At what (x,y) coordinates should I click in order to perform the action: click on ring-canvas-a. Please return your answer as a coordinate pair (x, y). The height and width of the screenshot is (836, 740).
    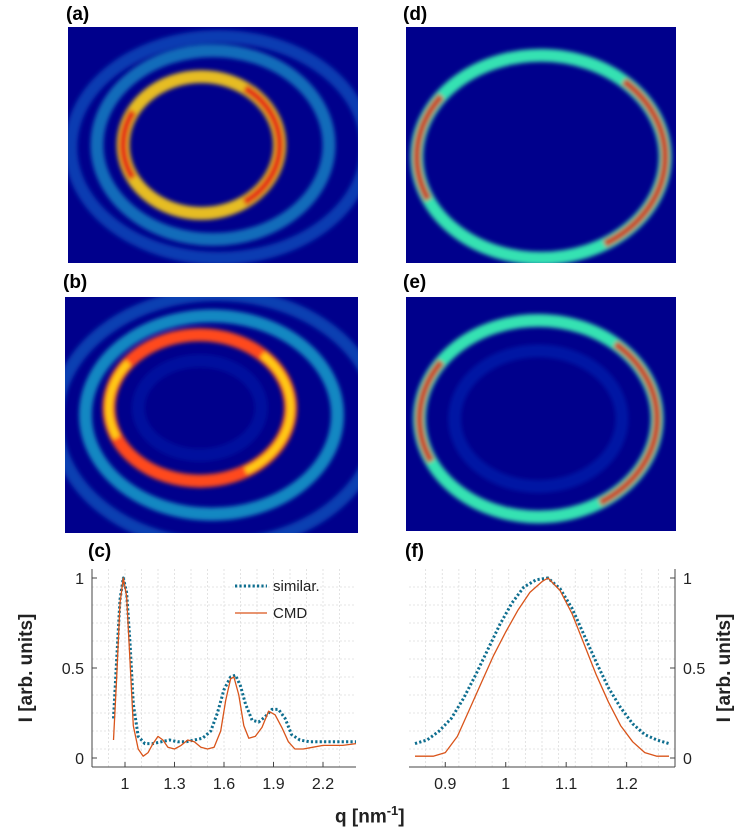
    Looking at the image, I should click on (213, 146).